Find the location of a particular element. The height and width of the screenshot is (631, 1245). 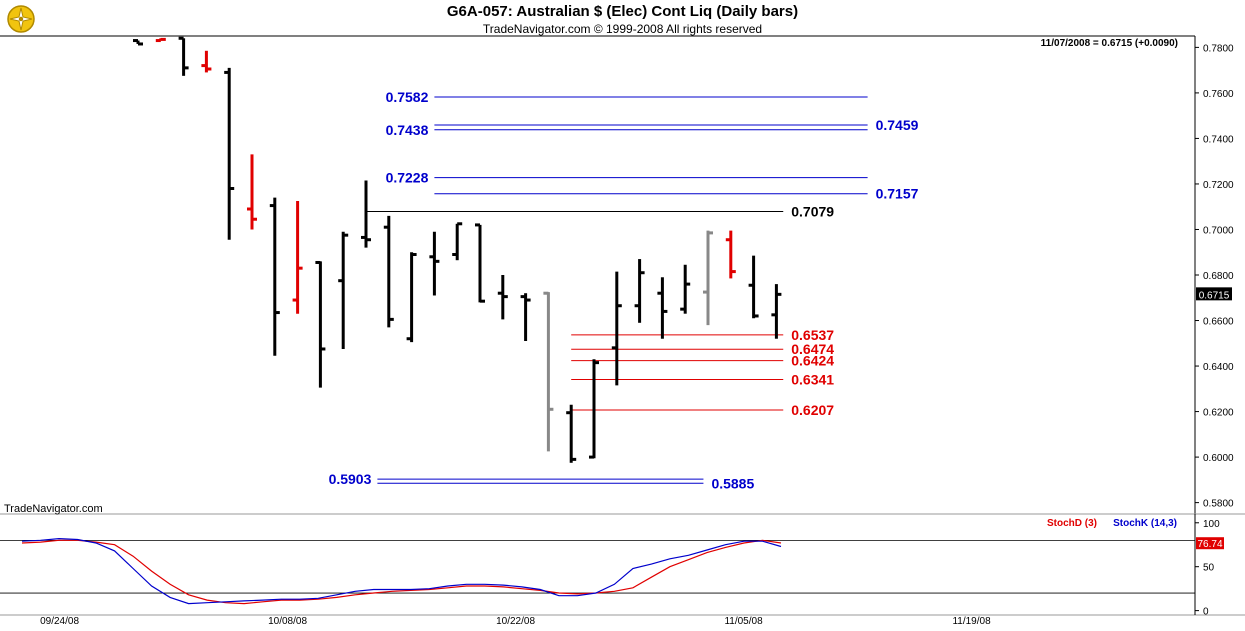

last-price-box is located at coordinates (1214, 294).